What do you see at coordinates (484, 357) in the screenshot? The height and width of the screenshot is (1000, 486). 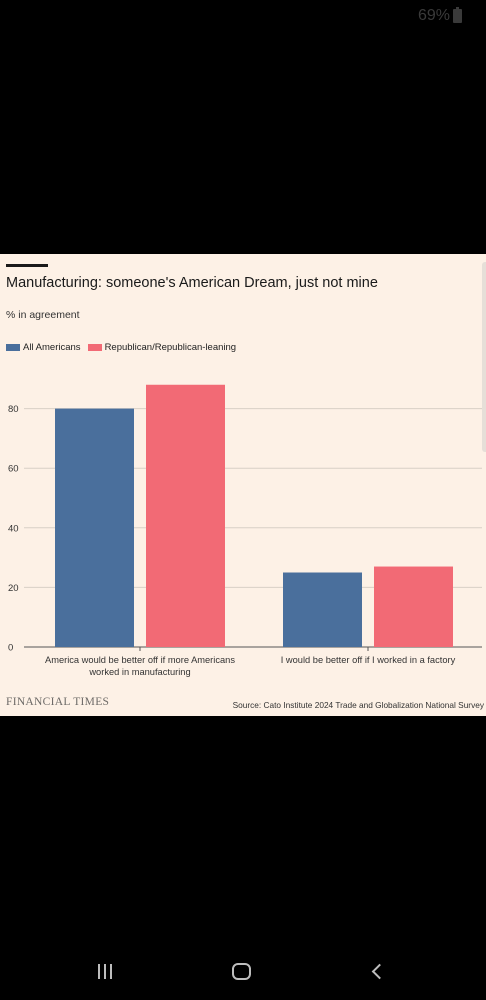 I see `edge-panel-handle` at bounding box center [484, 357].